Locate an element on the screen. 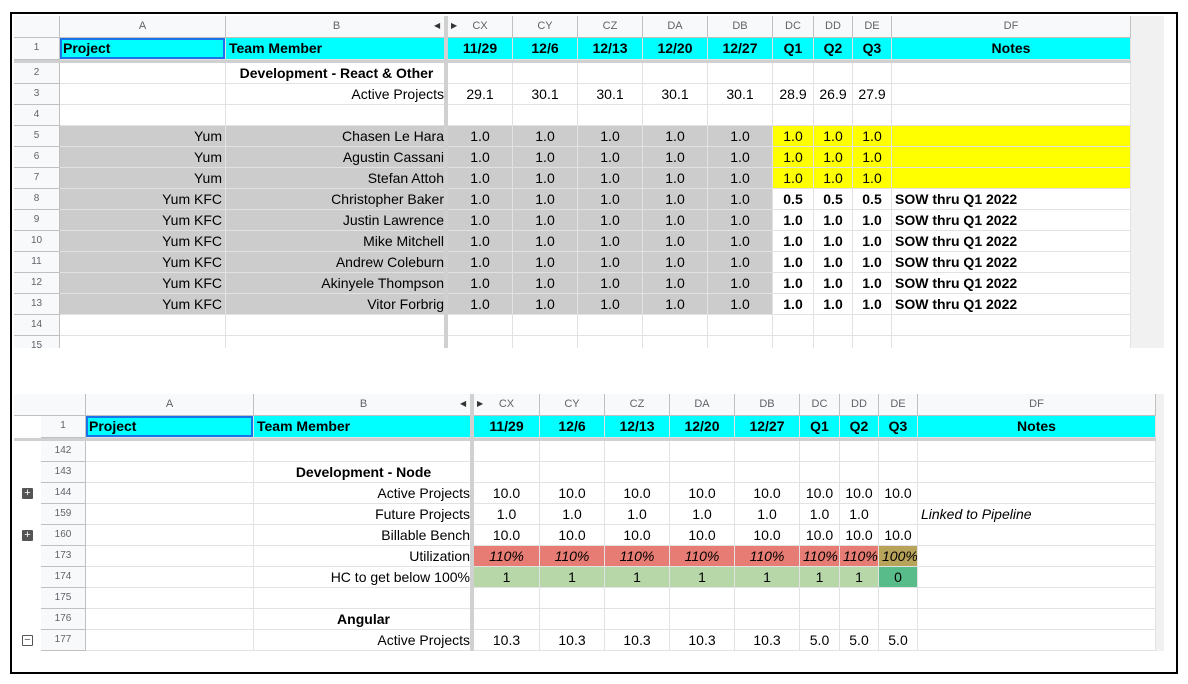 This screenshot has height=684, width=1188. cell-da13: 1.0 is located at coordinates (675, 304).